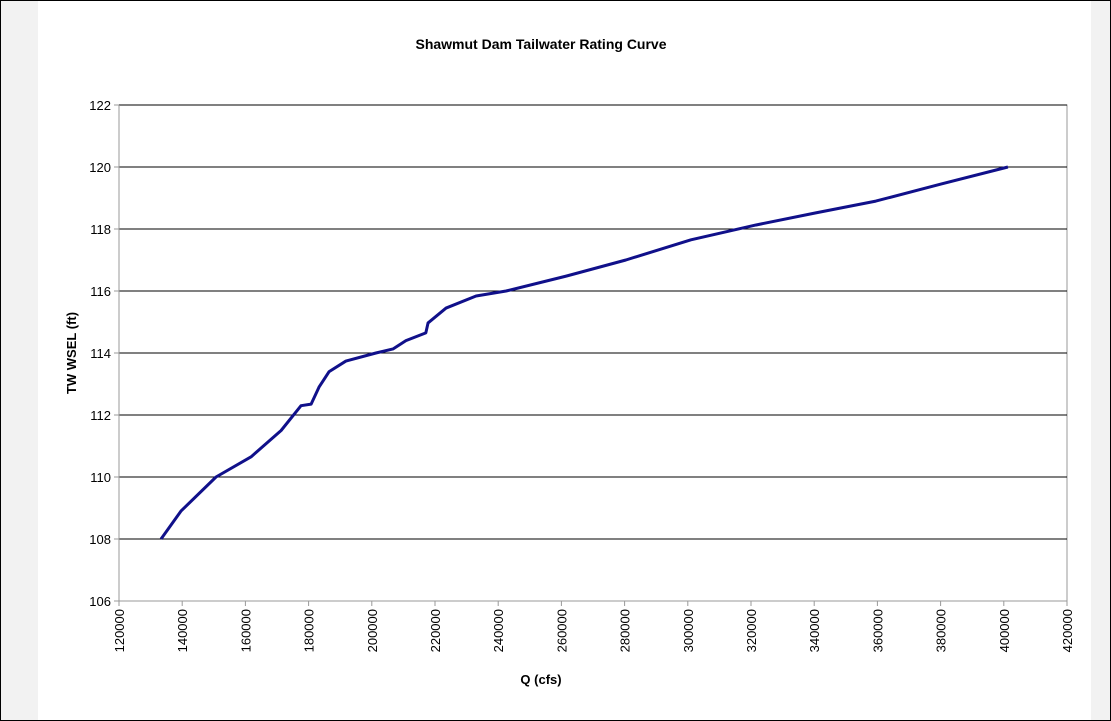 This screenshot has height=721, width=1111. What do you see at coordinates (309, 630) in the screenshot?
I see `x-tick-label: 180000` at bounding box center [309, 630].